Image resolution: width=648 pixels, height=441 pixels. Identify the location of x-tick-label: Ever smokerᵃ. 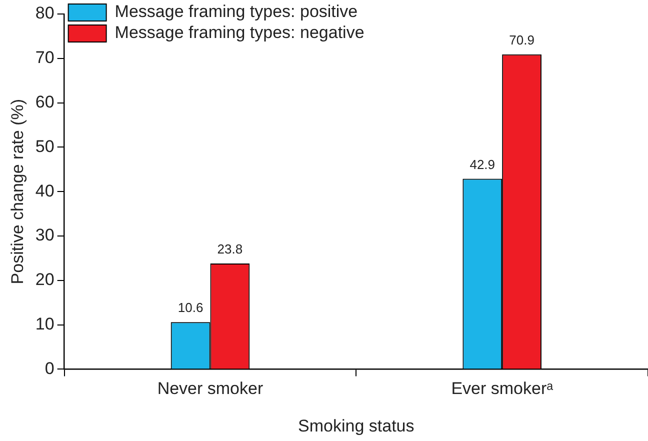
(502, 388).